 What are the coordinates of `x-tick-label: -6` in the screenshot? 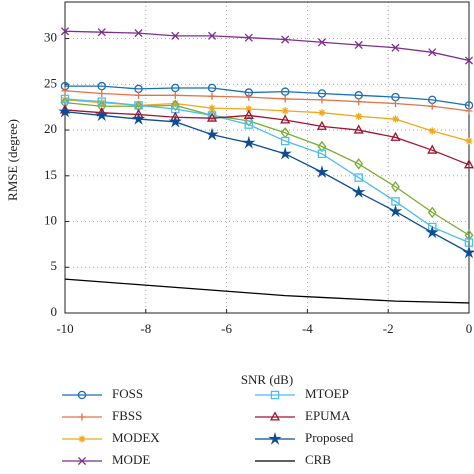 It's located at (226, 328).